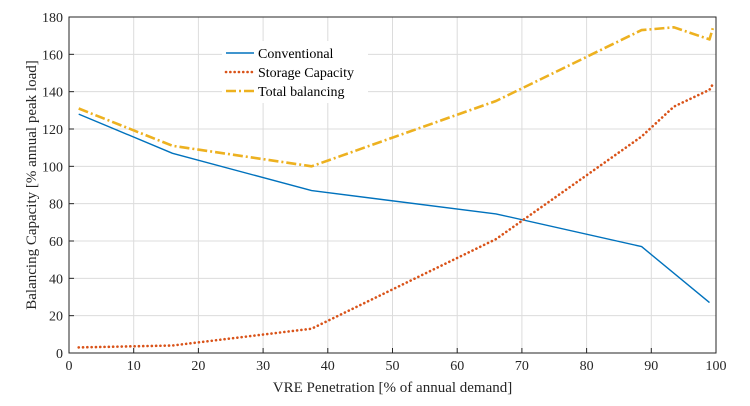 The image size is (750, 406). Describe the element at coordinates (198, 366) in the screenshot. I see `x-tick-label: 20` at that location.